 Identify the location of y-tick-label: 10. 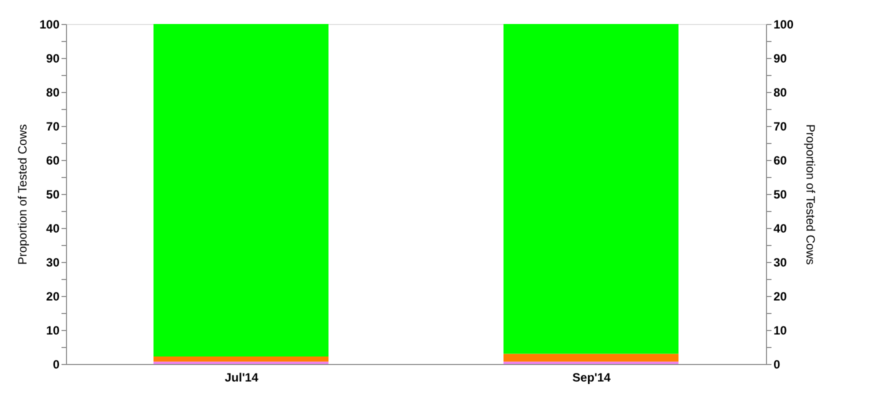
(53, 331).